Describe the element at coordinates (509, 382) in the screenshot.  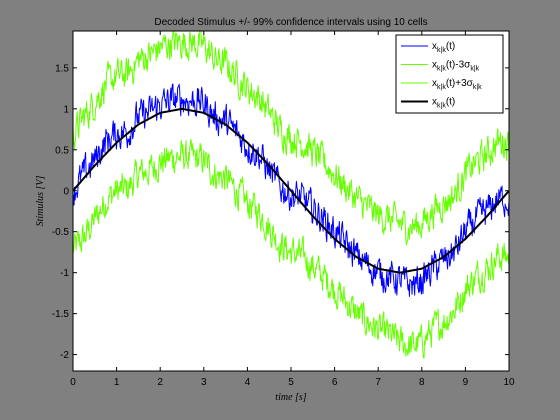
I see `x-tick-label: 10` at that location.